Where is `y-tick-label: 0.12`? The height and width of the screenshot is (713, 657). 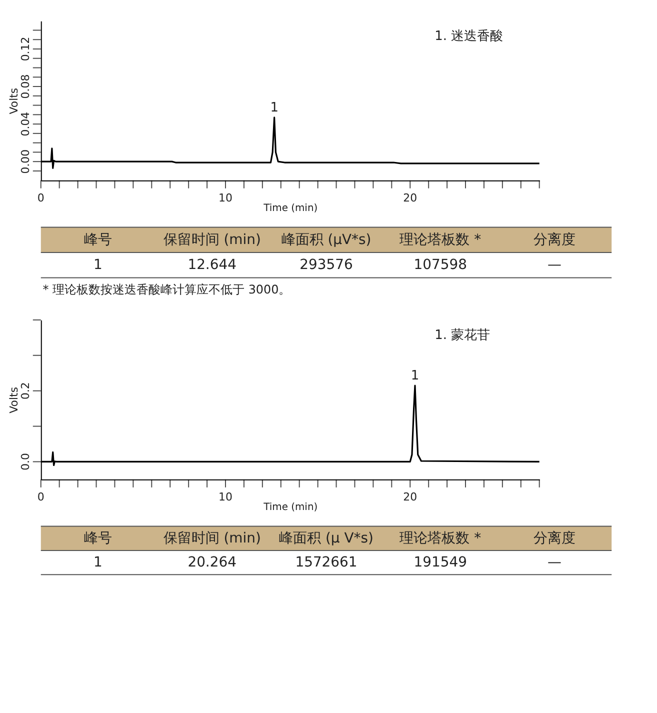
y-tick-label: 0.12 is located at coordinates (25, 49).